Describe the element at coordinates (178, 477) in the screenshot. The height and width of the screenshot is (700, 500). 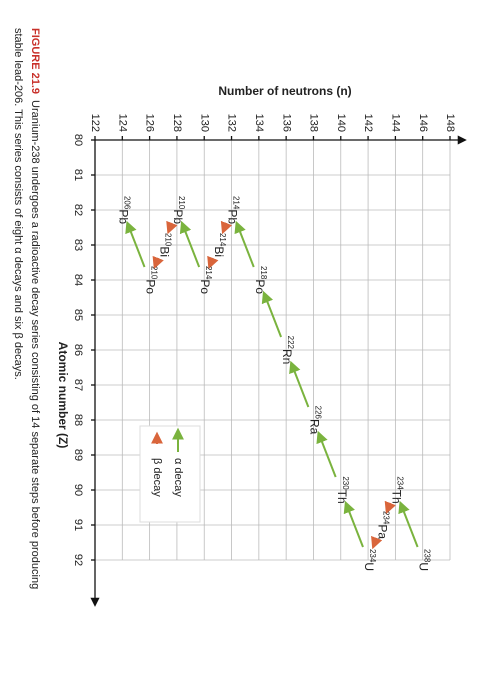
I see `legend-alpha-label: α decay` at that location.